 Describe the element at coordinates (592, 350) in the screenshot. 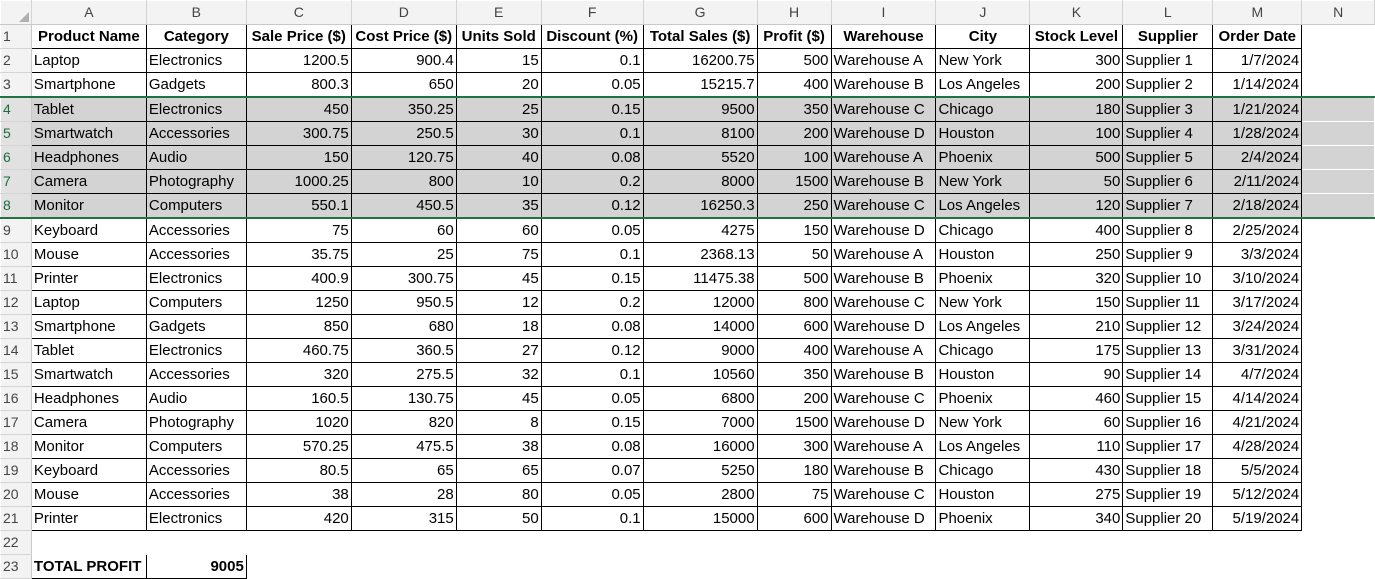

I see `data-cell: 0.12` at that location.